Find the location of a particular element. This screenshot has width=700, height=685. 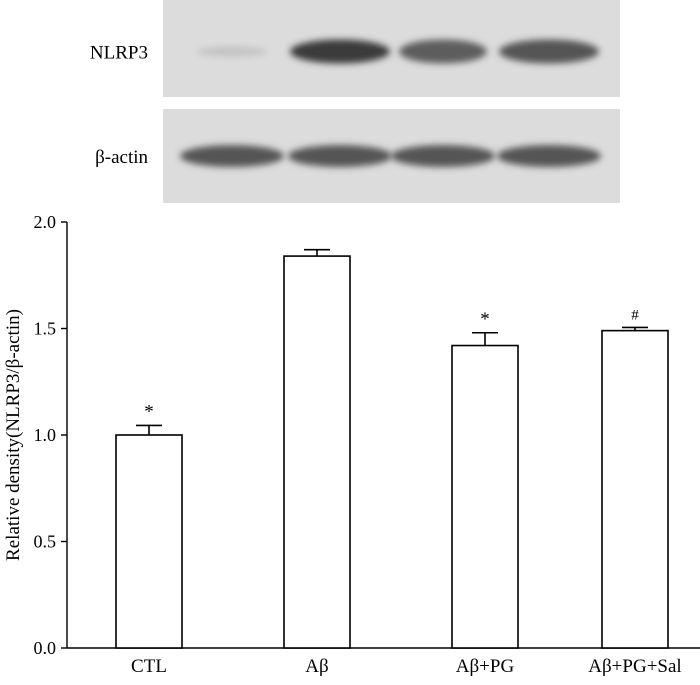

x-tick-label: CTL is located at coordinates (149, 666).